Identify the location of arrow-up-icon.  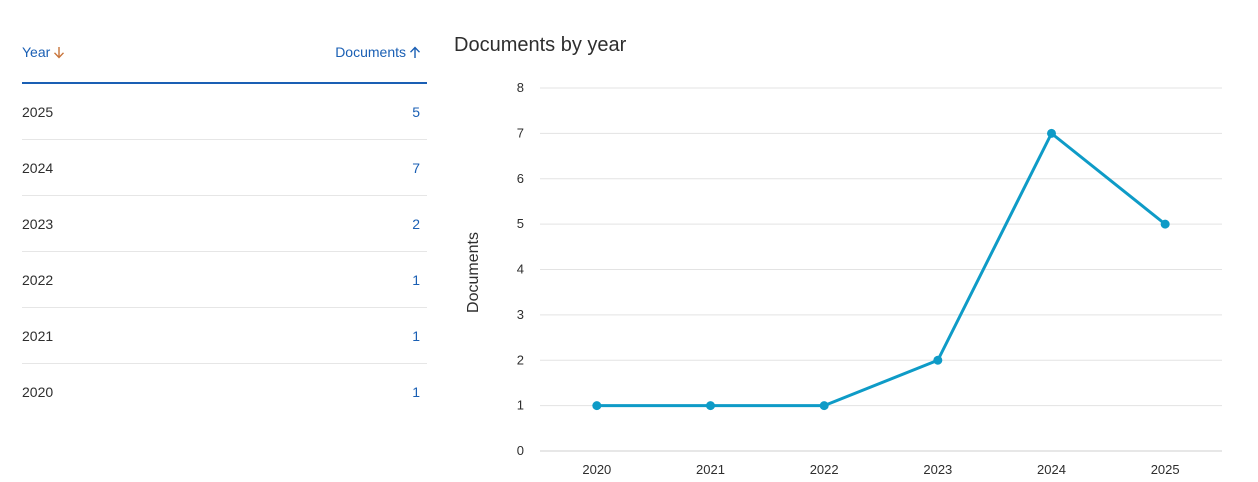
(415, 52).